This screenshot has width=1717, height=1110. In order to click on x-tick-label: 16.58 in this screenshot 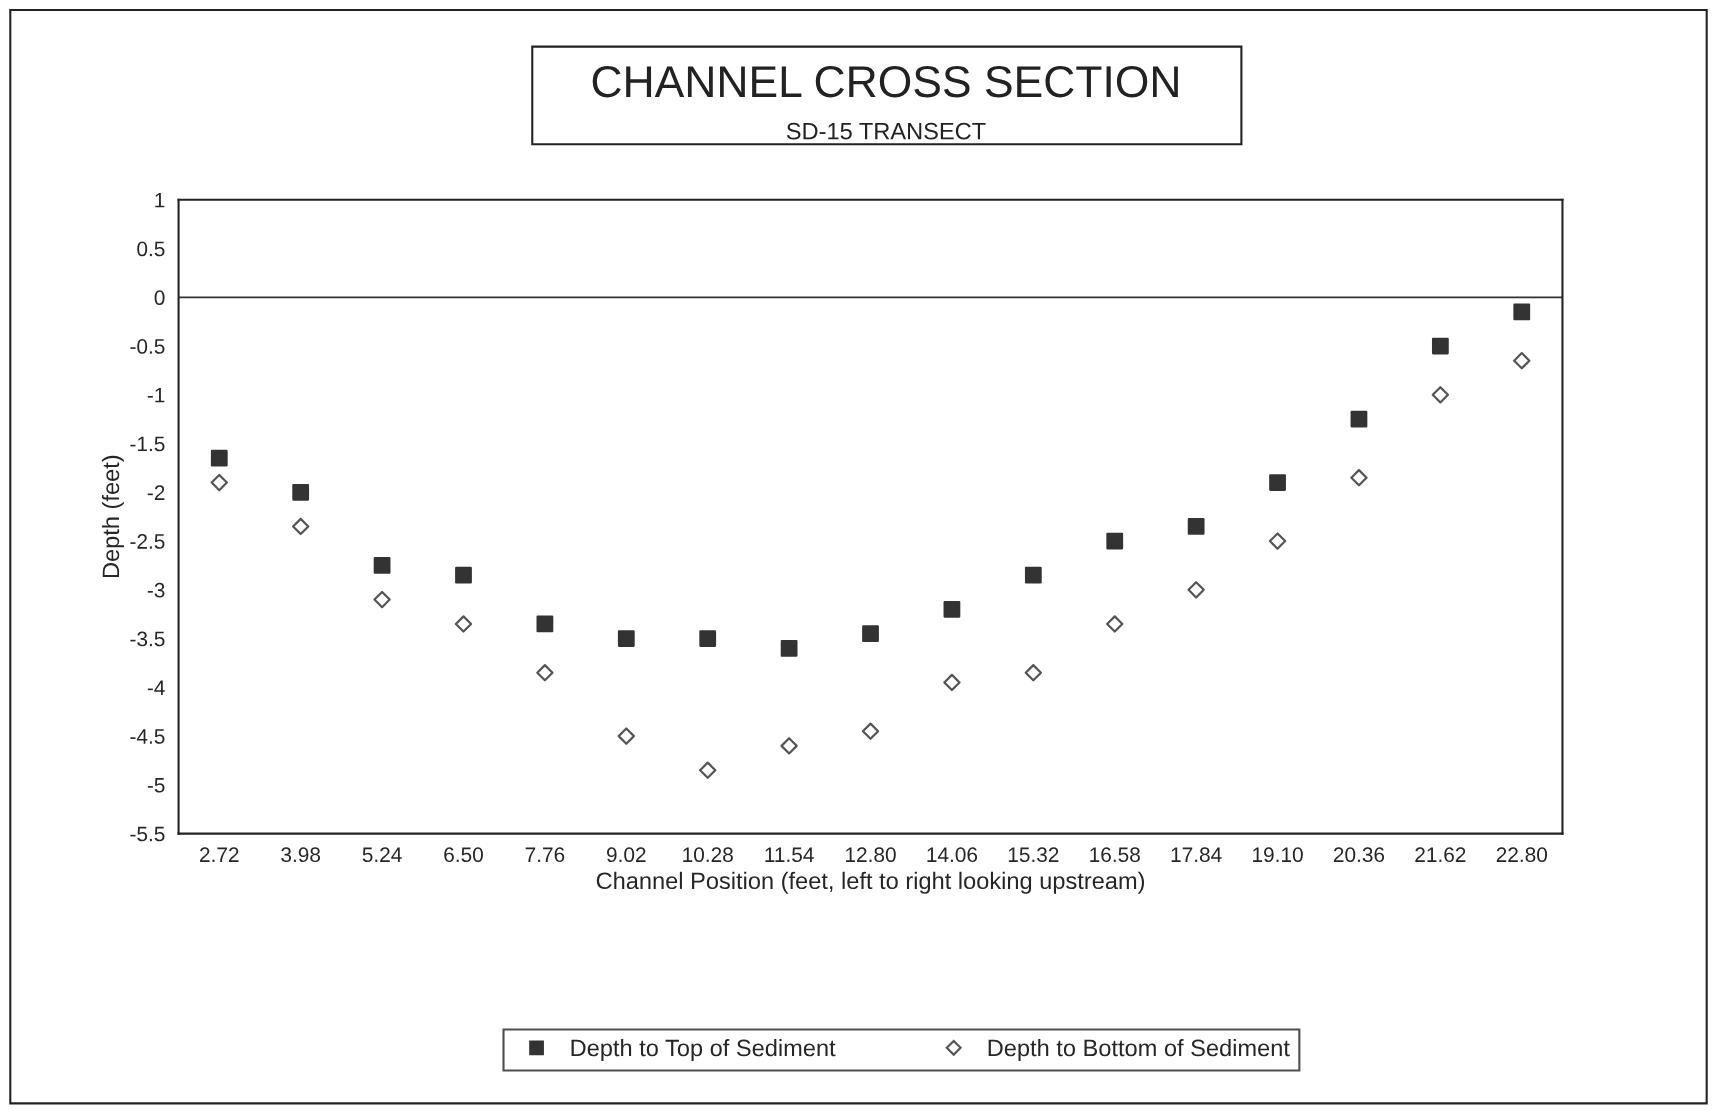, I will do `click(1115, 855)`.